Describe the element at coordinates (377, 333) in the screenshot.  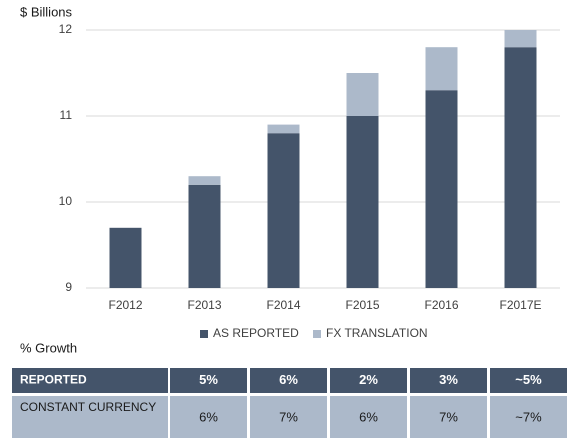
I see `legend-label: FX TRANSLATION` at that location.